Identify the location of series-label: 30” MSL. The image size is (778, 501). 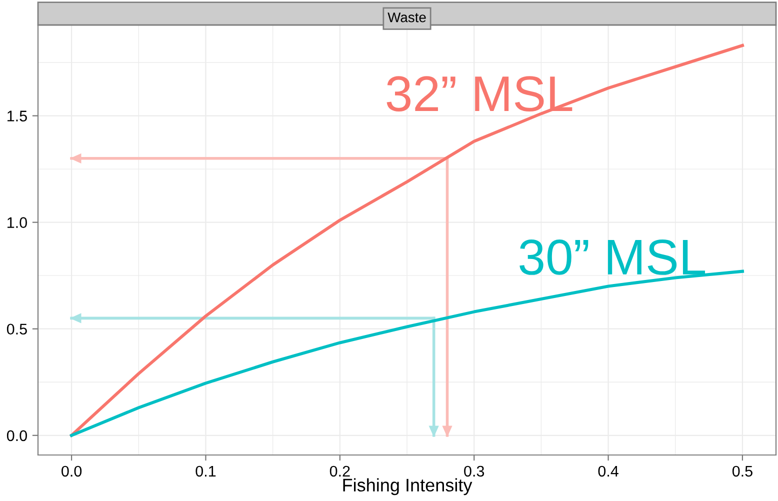
(613, 257).